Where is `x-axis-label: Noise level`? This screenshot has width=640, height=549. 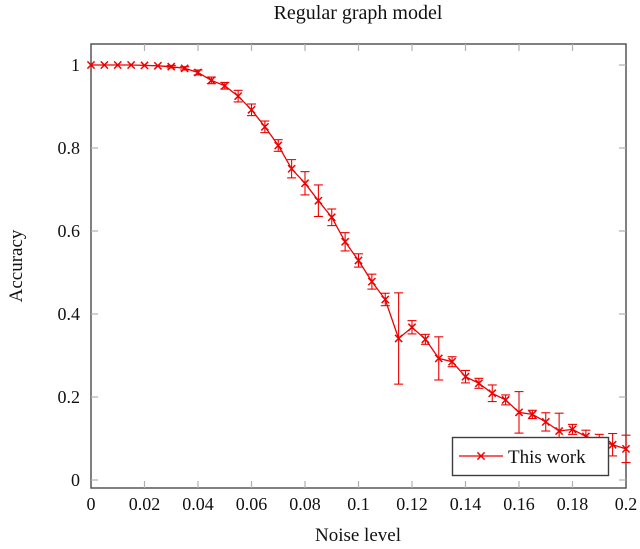 x-axis-label: Noise level is located at coordinates (358, 535).